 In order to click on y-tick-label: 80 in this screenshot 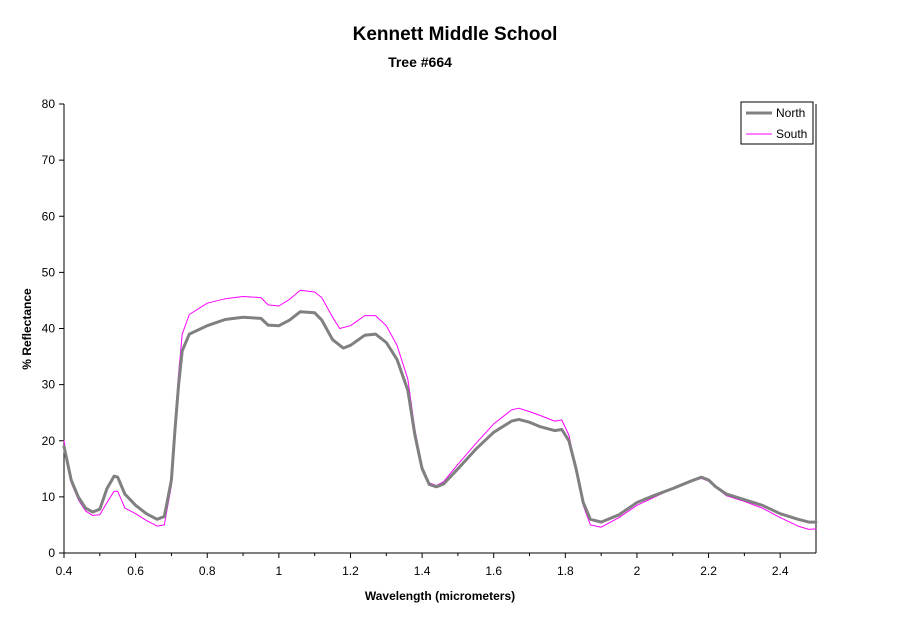, I will do `click(49, 104)`.